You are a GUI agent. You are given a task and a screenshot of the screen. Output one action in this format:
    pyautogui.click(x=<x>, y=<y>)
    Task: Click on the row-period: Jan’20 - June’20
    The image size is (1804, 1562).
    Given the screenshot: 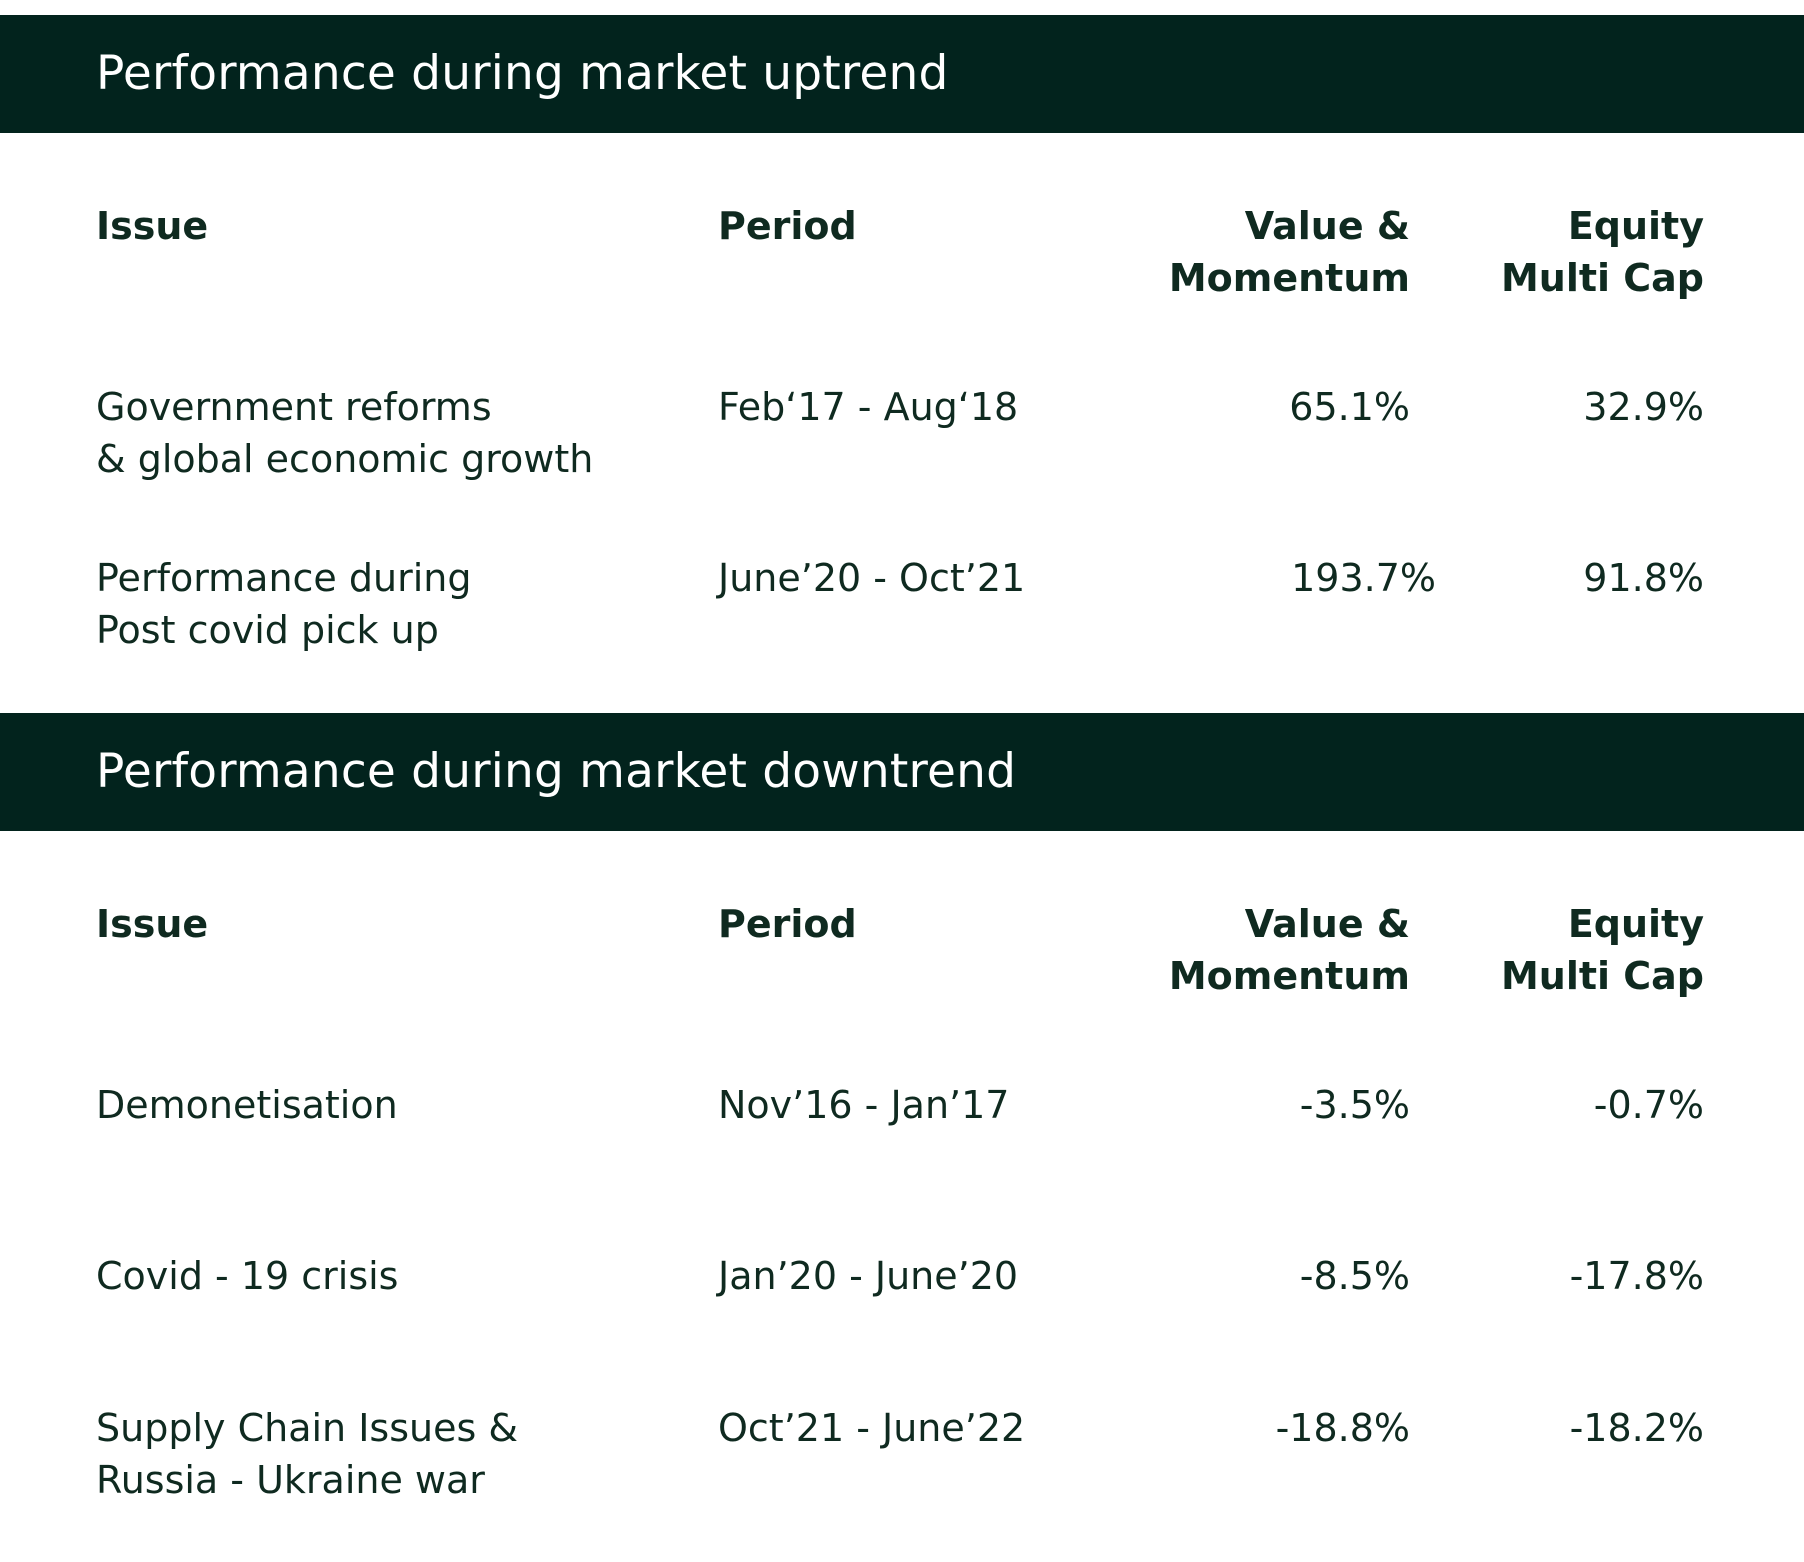 What is the action you would take?
    pyautogui.click(x=868, y=1276)
    